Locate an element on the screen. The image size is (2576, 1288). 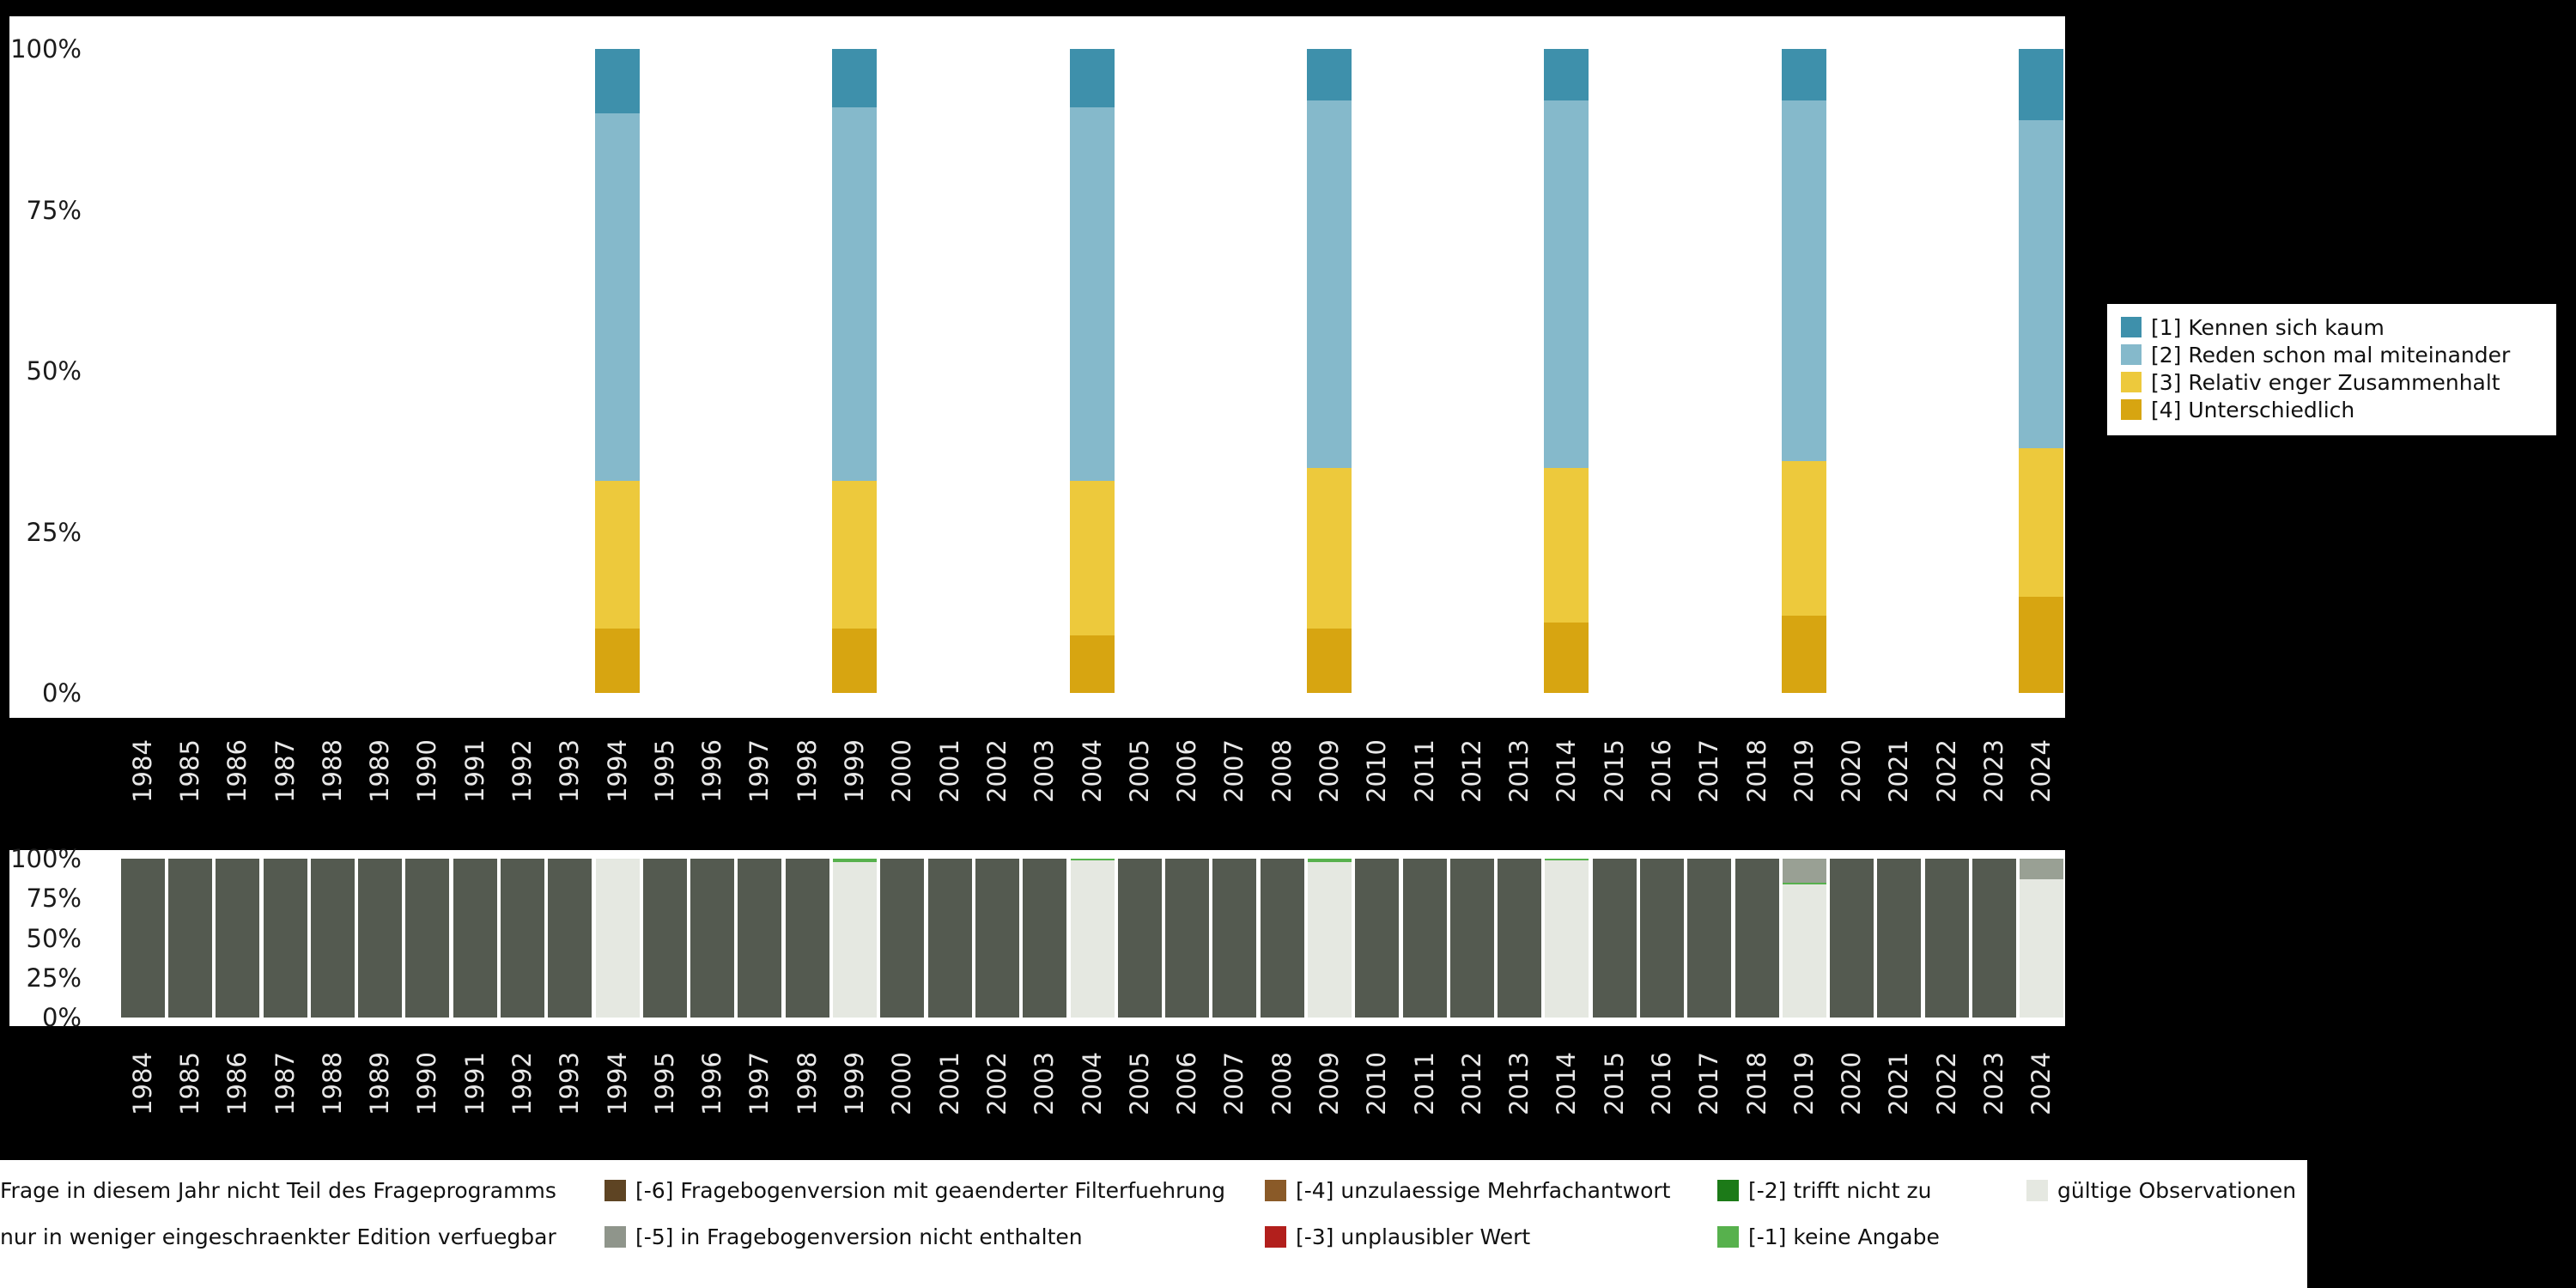
legend-item-label: [4] Unterschiedlich is located at coordinates (2253, 409).